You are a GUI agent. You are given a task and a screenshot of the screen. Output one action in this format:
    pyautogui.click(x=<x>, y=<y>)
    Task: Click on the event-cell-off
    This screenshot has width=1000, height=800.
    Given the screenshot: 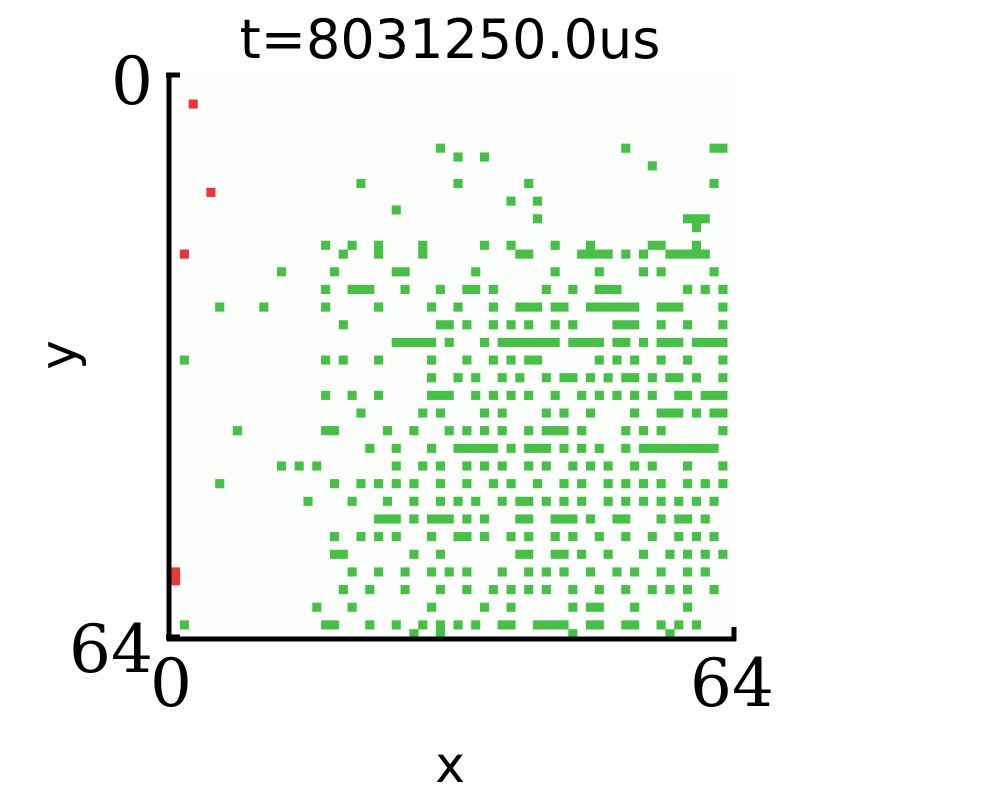 What is the action you would take?
    pyautogui.click(x=211, y=192)
    